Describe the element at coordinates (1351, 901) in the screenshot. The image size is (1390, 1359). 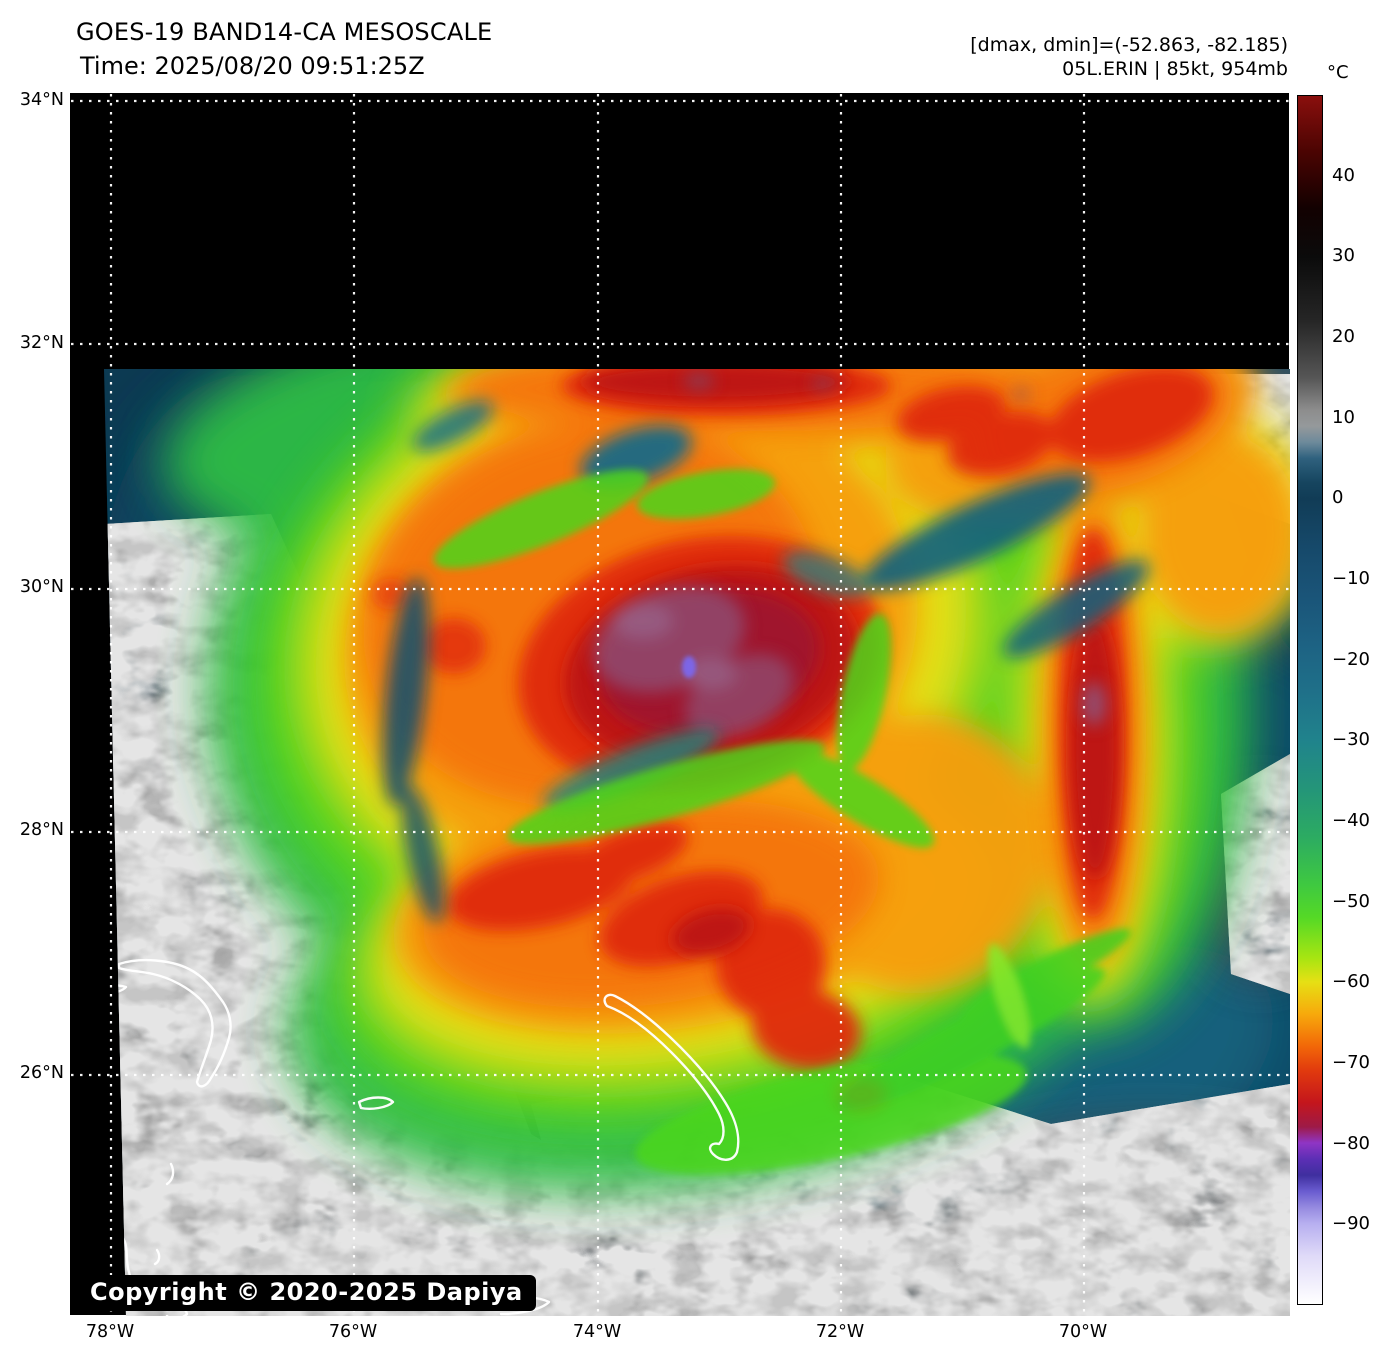
I see `colorbar-tick-label: −50` at that location.